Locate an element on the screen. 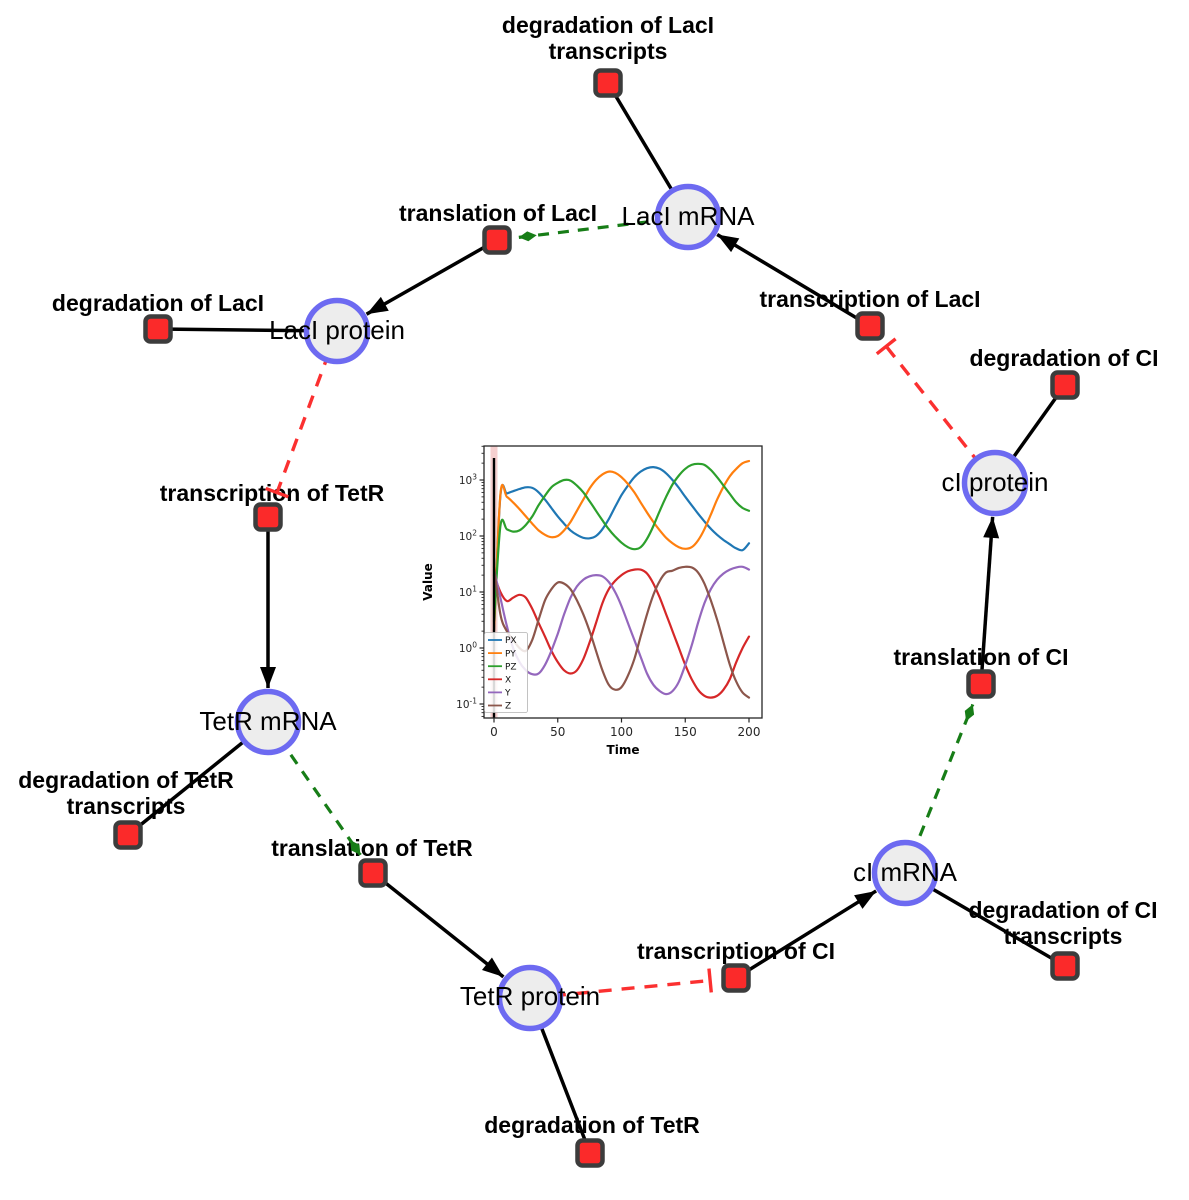  reaction-node-translation-ci is located at coordinates (981, 684).